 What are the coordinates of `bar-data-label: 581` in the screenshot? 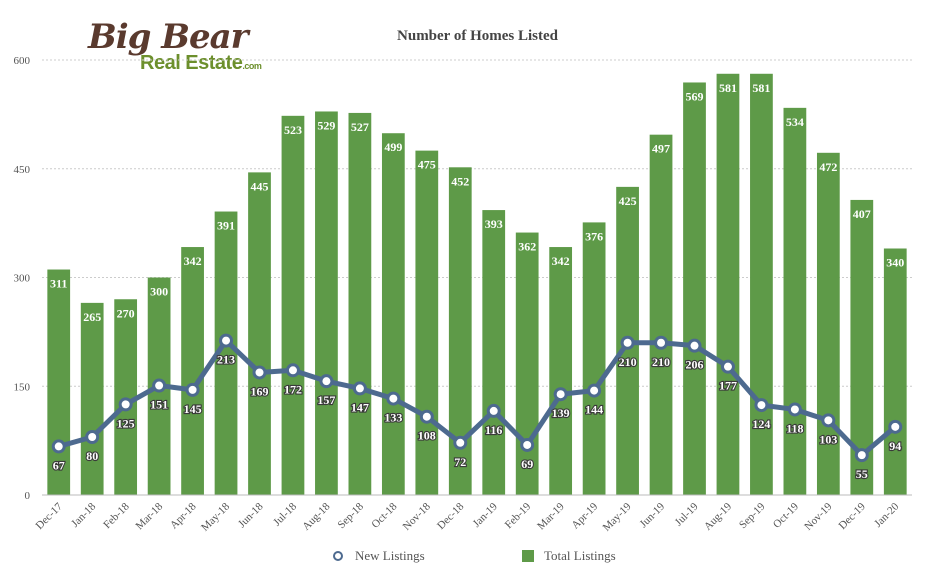 It's located at (728, 88).